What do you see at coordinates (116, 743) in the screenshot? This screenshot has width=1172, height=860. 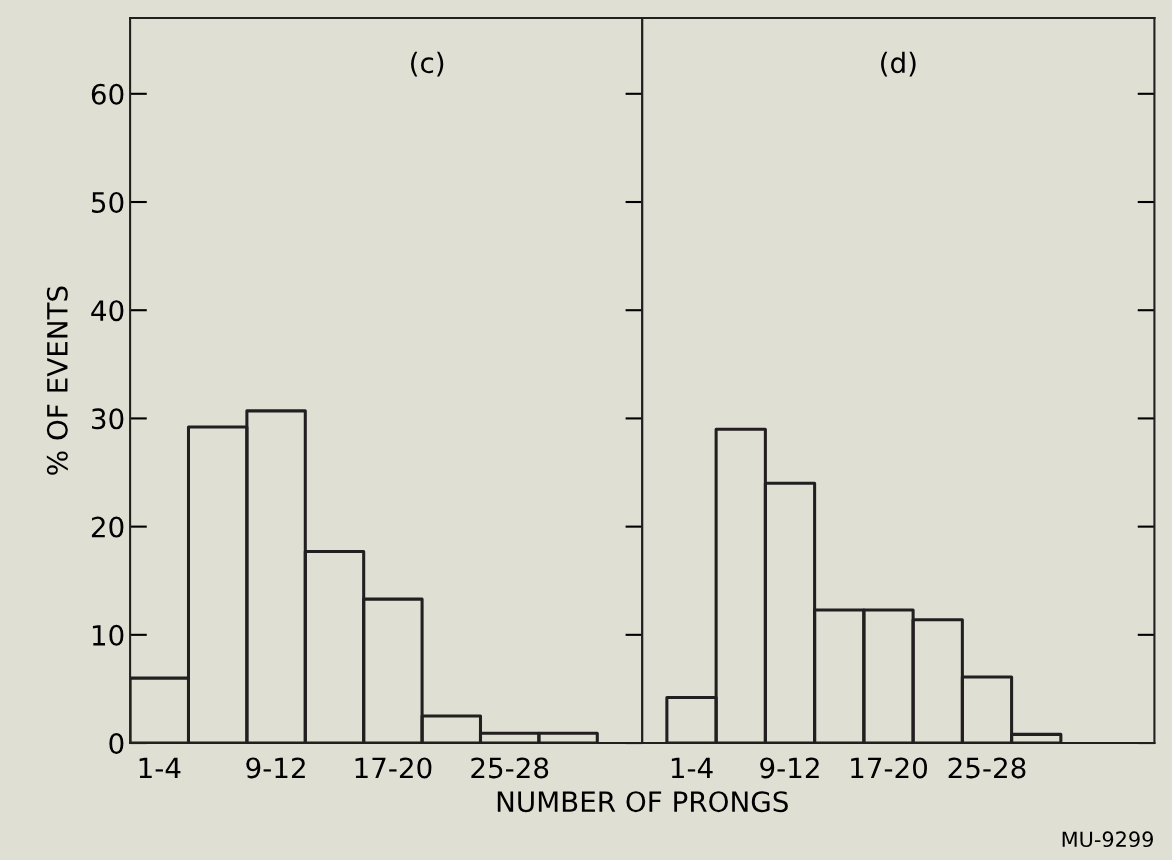 I see `y-tick-label: 0` at bounding box center [116, 743].